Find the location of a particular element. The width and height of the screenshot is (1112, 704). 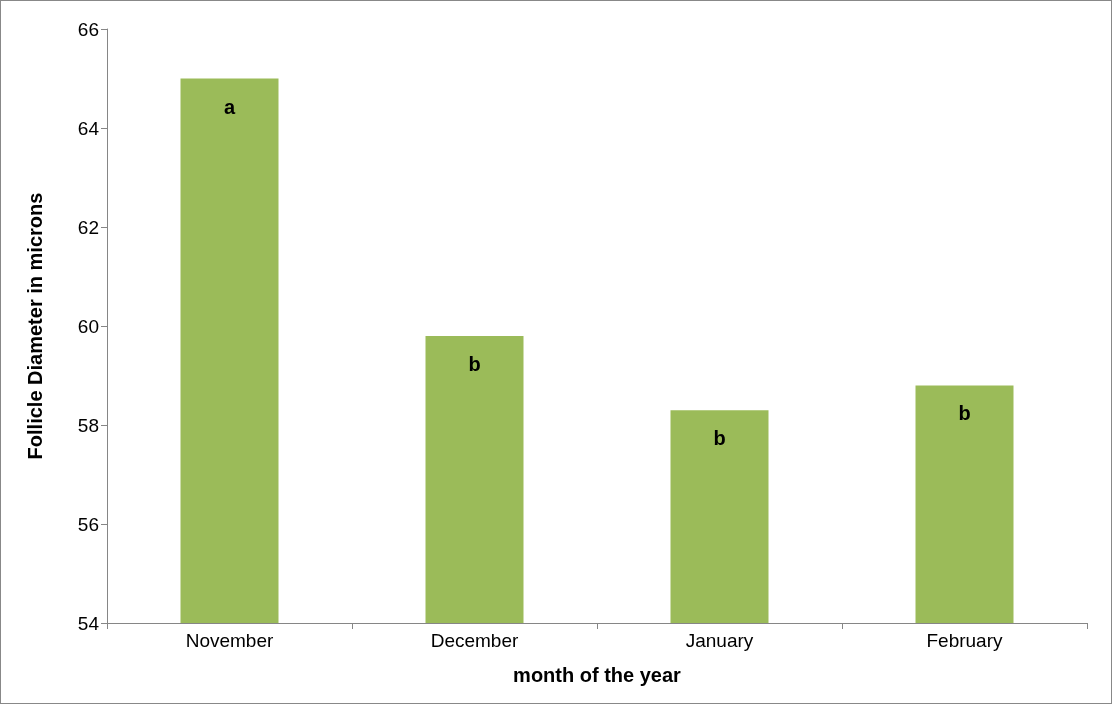

x-axis-title: month of the year is located at coordinates (597, 675).